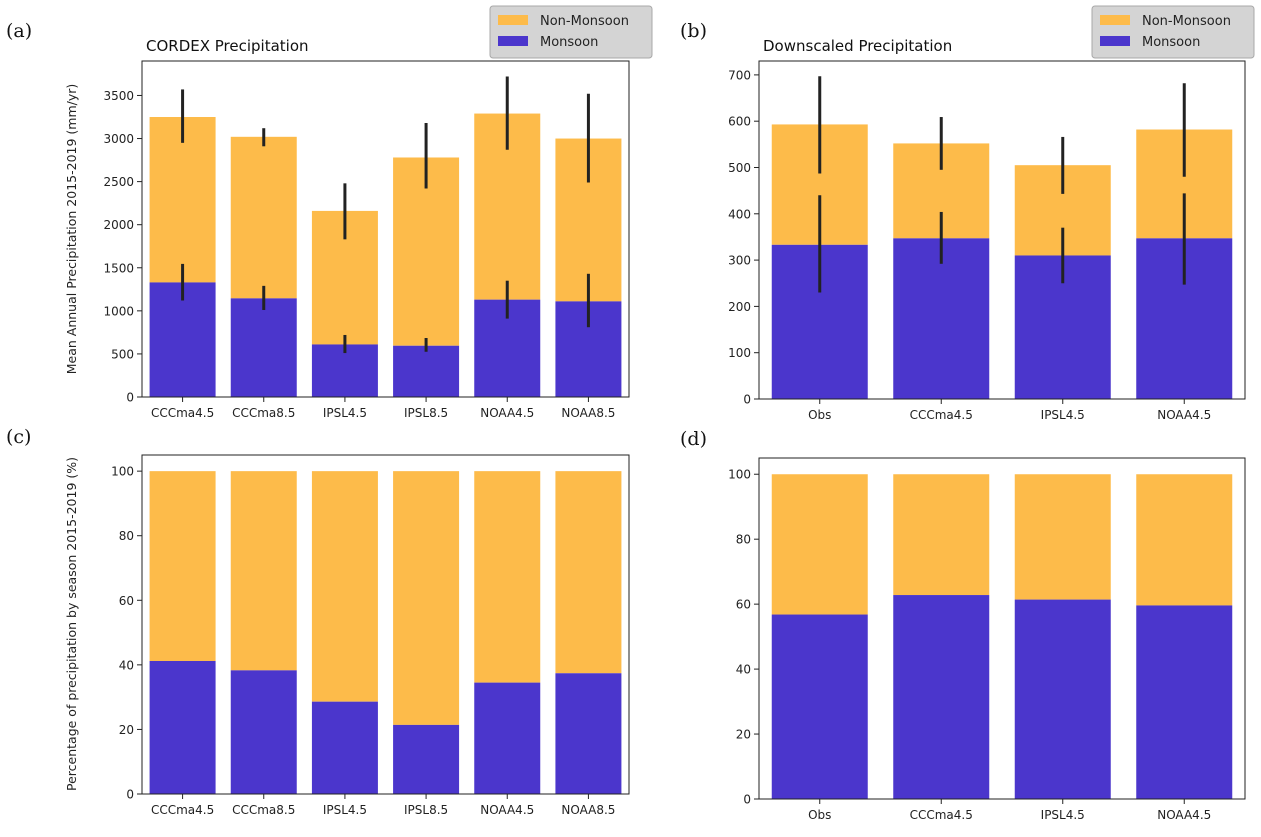  What do you see at coordinates (118, 96) in the screenshot?
I see `y-tick-label: 3500` at bounding box center [118, 96].